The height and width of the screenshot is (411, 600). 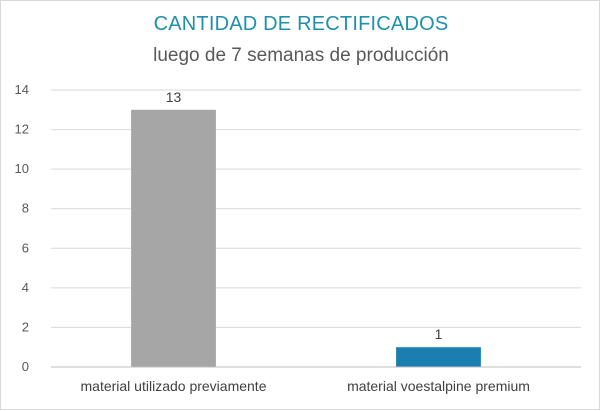 I want to click on y-tick-label: 2, so click(x=25, y=326).